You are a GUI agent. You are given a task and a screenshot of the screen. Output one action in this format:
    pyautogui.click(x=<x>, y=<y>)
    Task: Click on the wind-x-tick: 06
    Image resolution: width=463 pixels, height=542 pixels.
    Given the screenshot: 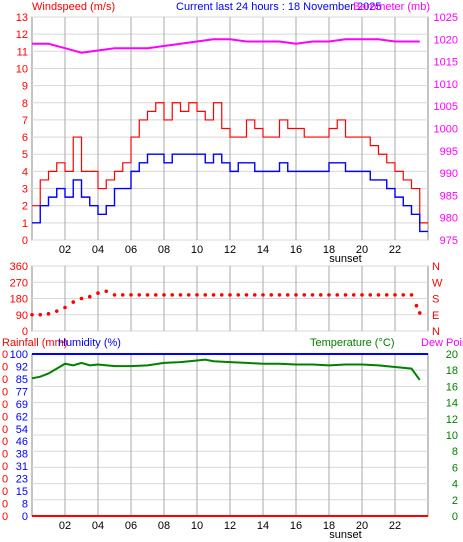 What is the action you would take?
    pyautogui.click(x=131, y=250)
    